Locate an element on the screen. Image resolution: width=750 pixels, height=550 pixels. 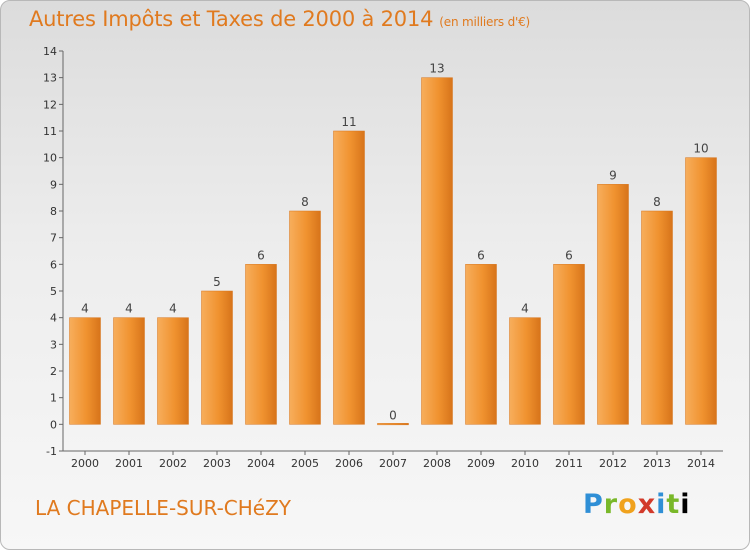
y-tick-label: -1 is located at coordinates (51, 451).